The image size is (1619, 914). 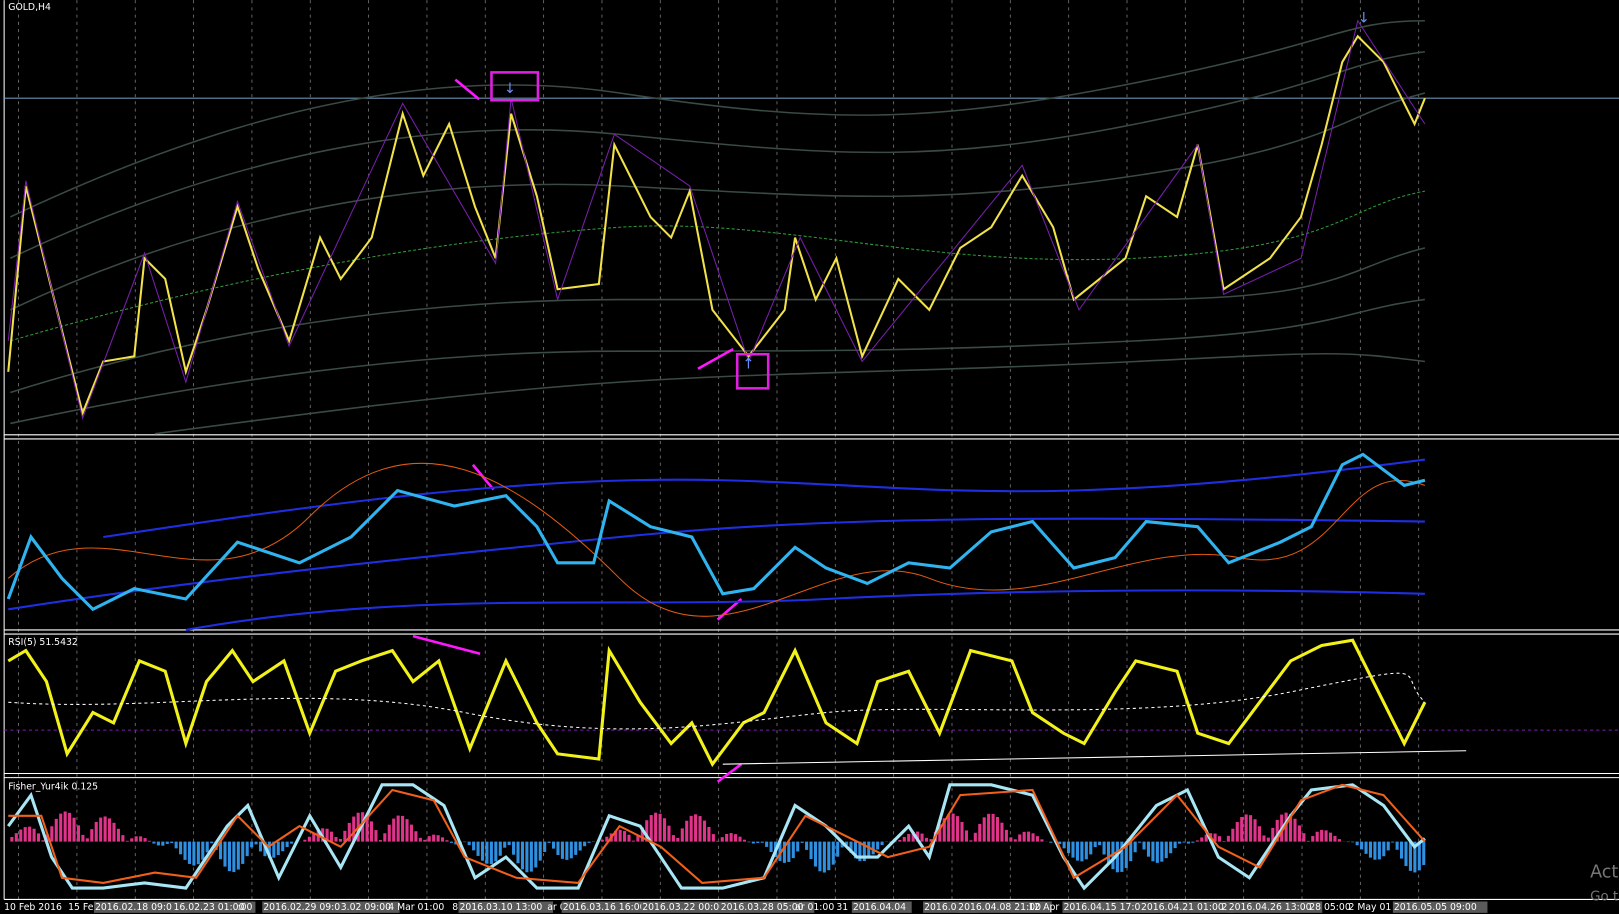 What do you see at coordinates (208, 907) in the screenshot?
I see `time-label: 16.02.23 01:00` at bounding box center [208, 907].